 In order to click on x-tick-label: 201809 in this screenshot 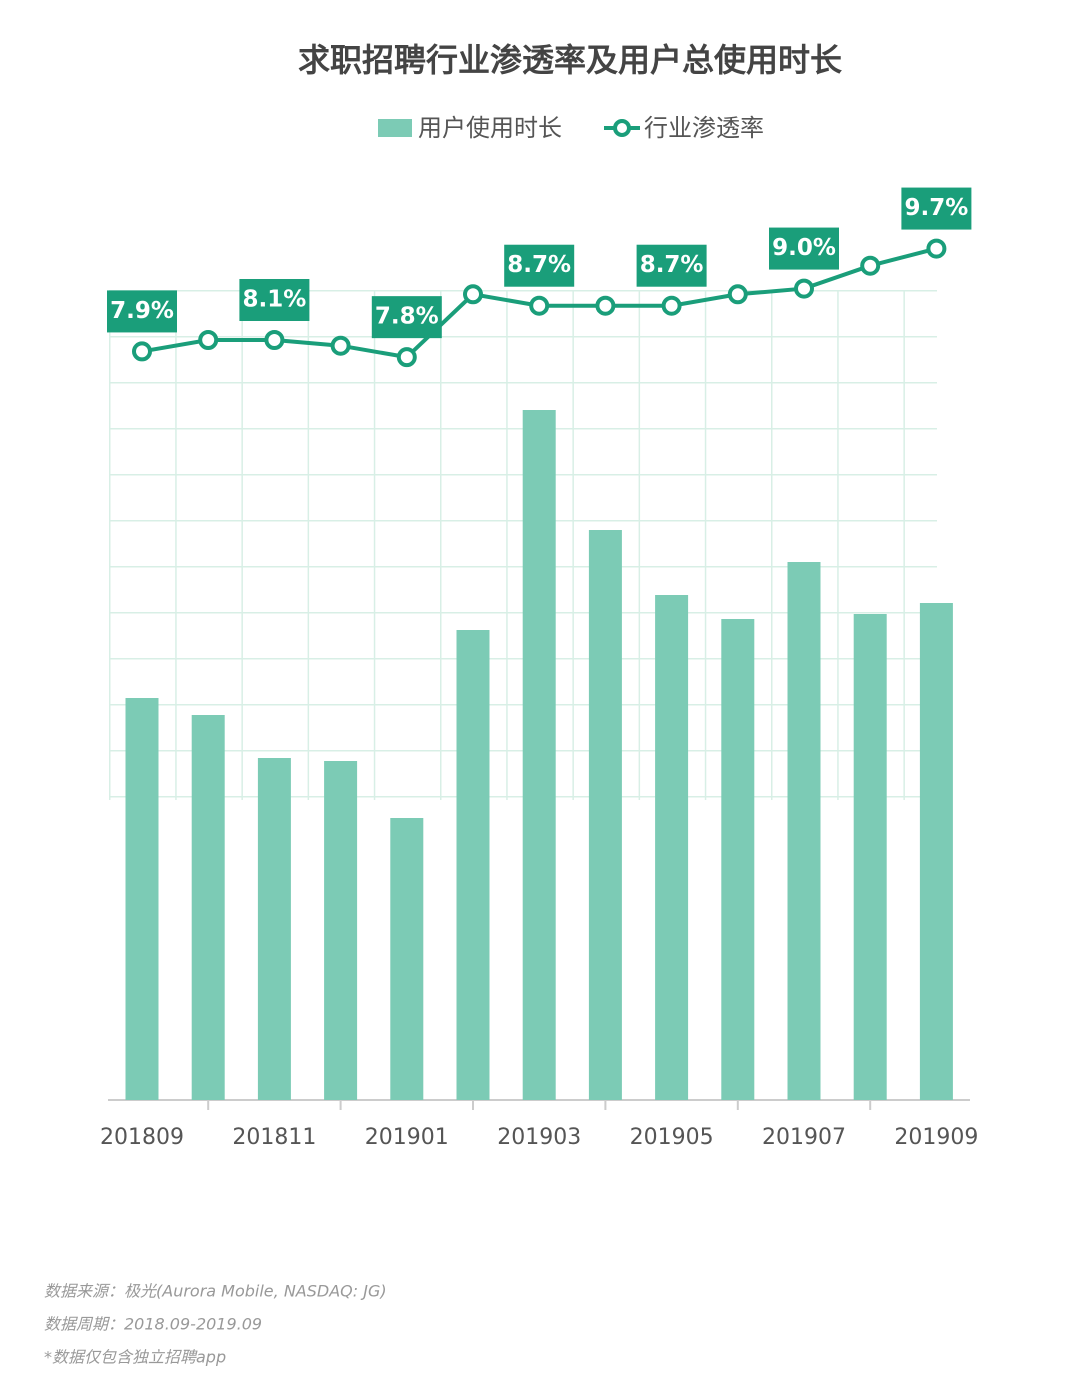, I will do `click(142, 1137)`.